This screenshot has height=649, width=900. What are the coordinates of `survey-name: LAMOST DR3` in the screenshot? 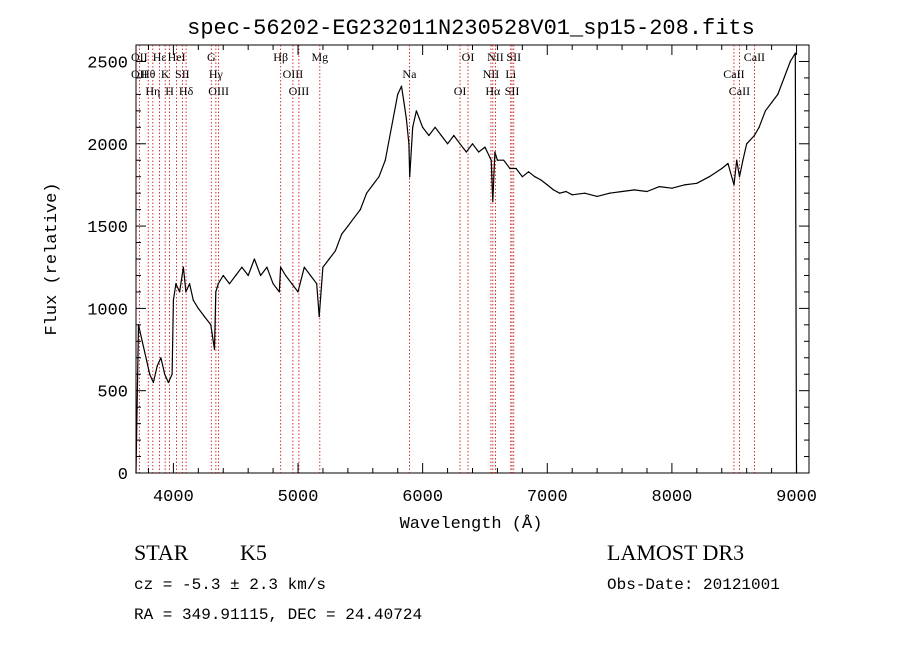 It's located at (675, 552).